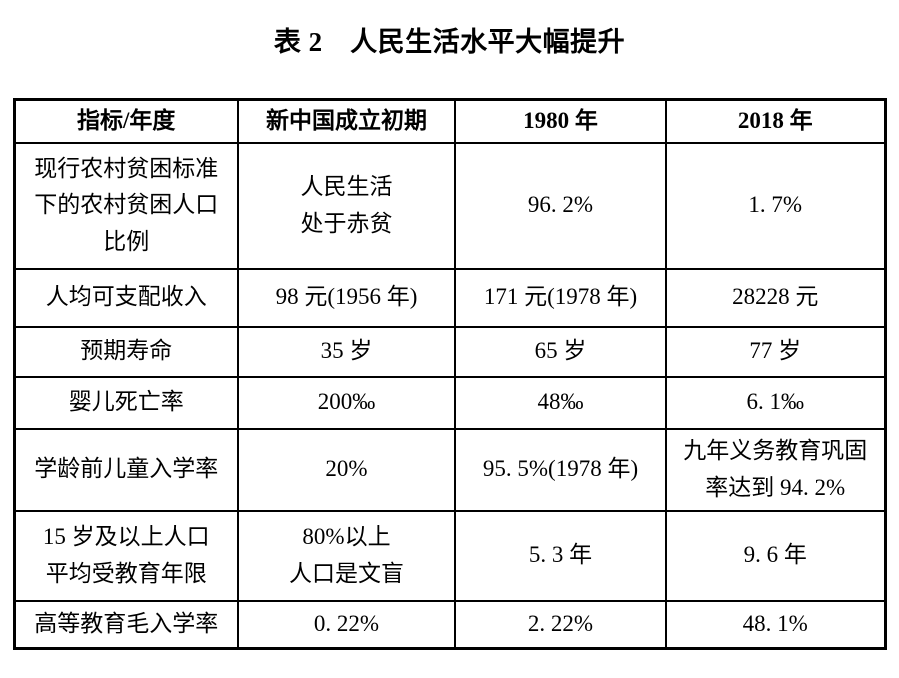  Describe the element at coordinates (560, 555) in the screenshot. I see `cell-education-years-1980: 5. 3 年` at that location.